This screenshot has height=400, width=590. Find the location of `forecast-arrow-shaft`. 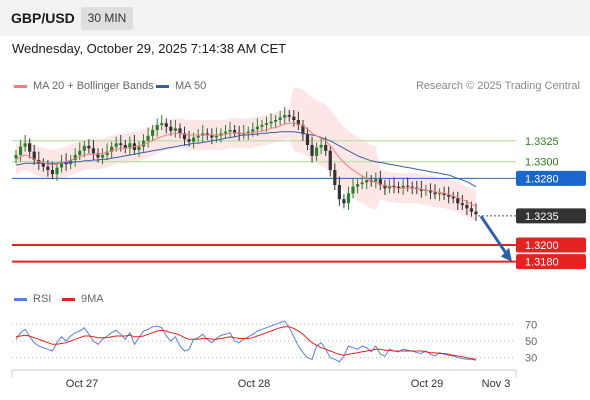

forecast-arrow-shaft is located at coordinates (494, 235).